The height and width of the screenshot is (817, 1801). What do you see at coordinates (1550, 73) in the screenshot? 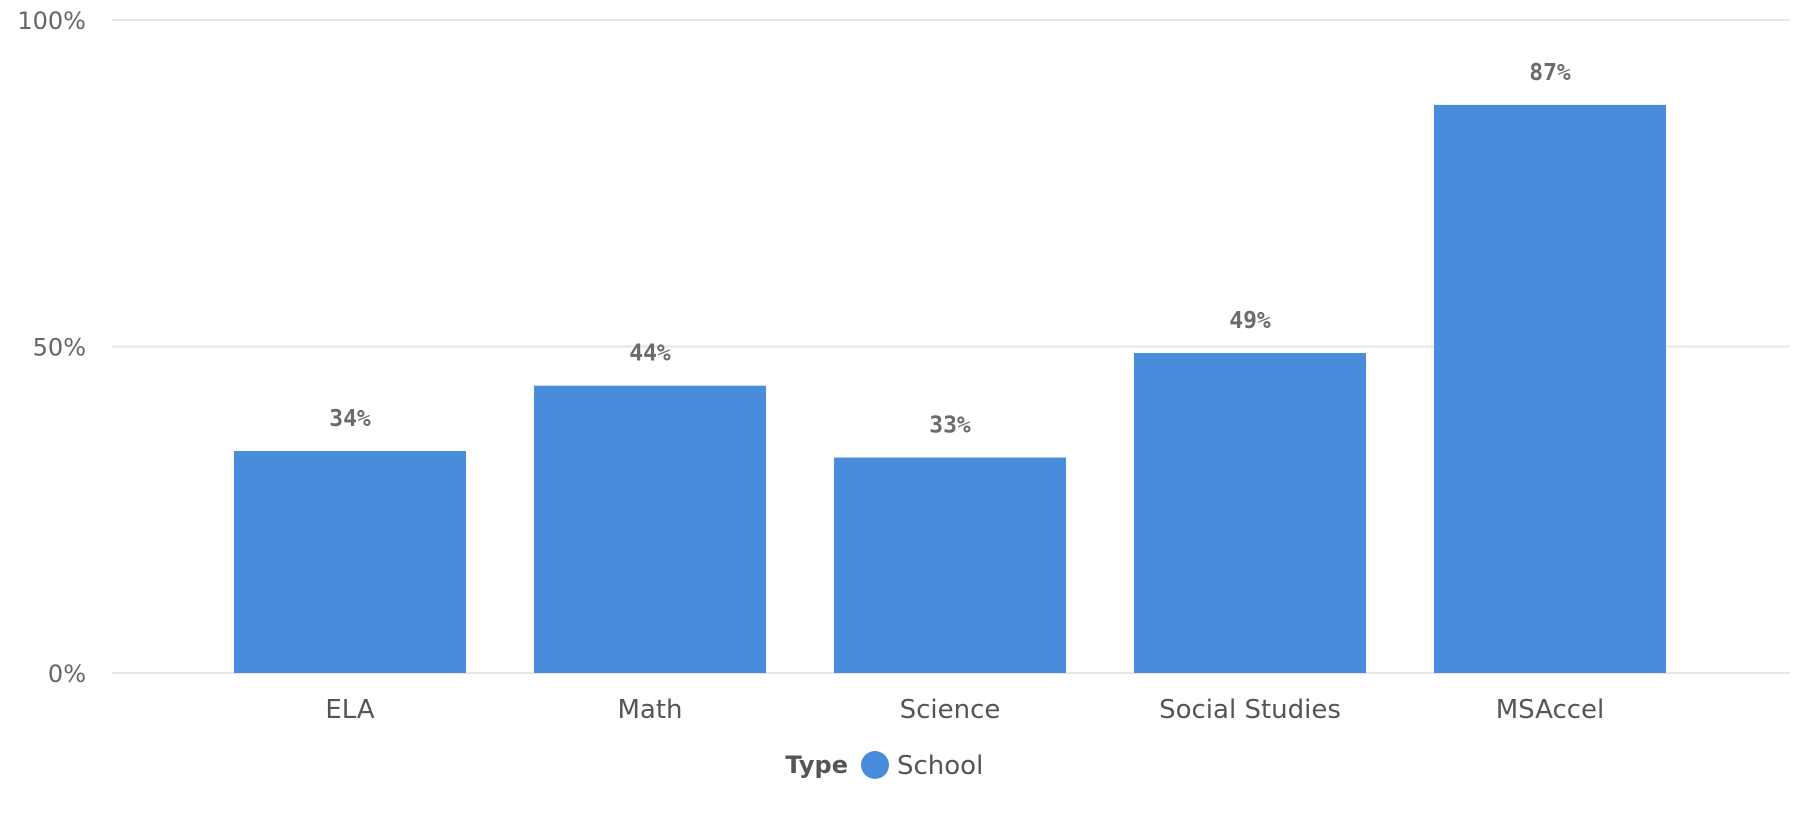
I see `data-label: 87%` at bounding box center [1550, 73].